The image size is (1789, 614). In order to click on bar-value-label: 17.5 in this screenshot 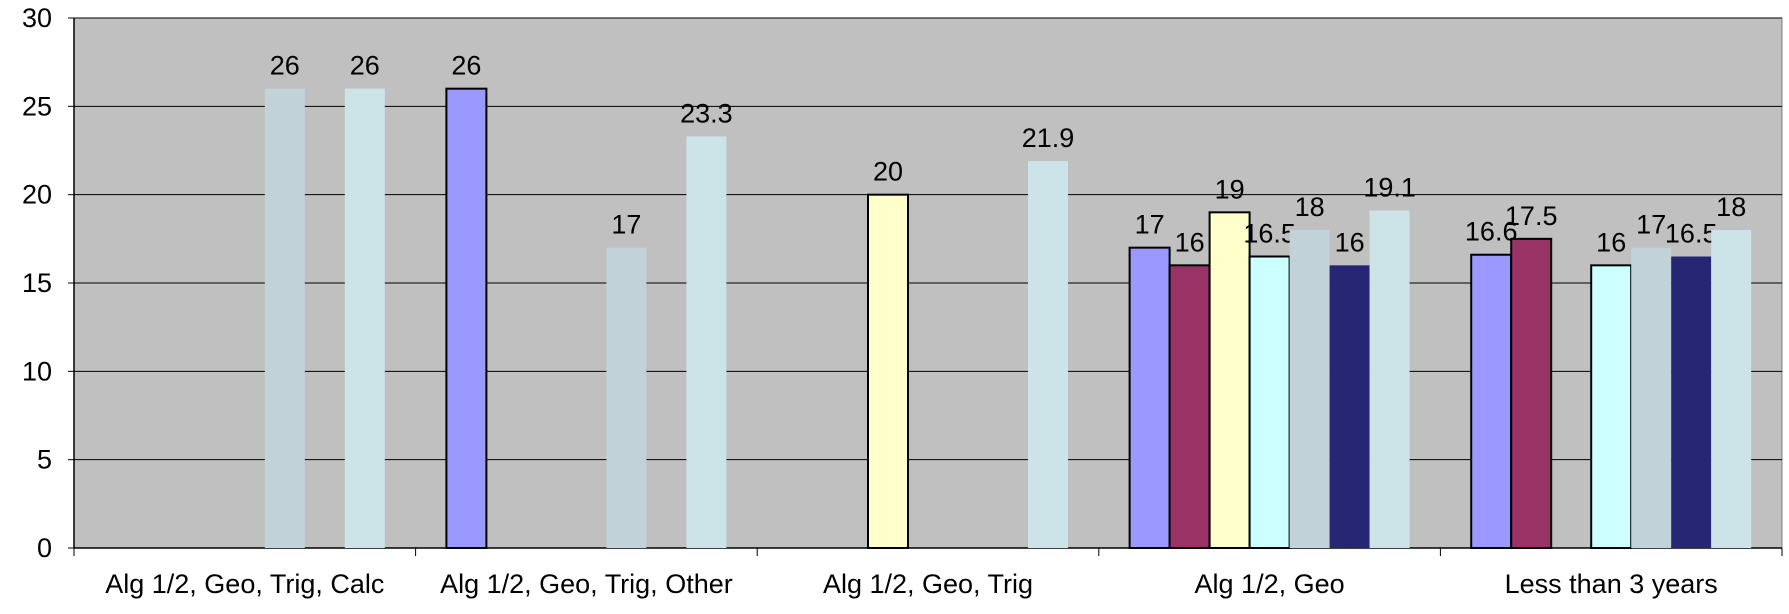, I will do `click(1531, 216)`.